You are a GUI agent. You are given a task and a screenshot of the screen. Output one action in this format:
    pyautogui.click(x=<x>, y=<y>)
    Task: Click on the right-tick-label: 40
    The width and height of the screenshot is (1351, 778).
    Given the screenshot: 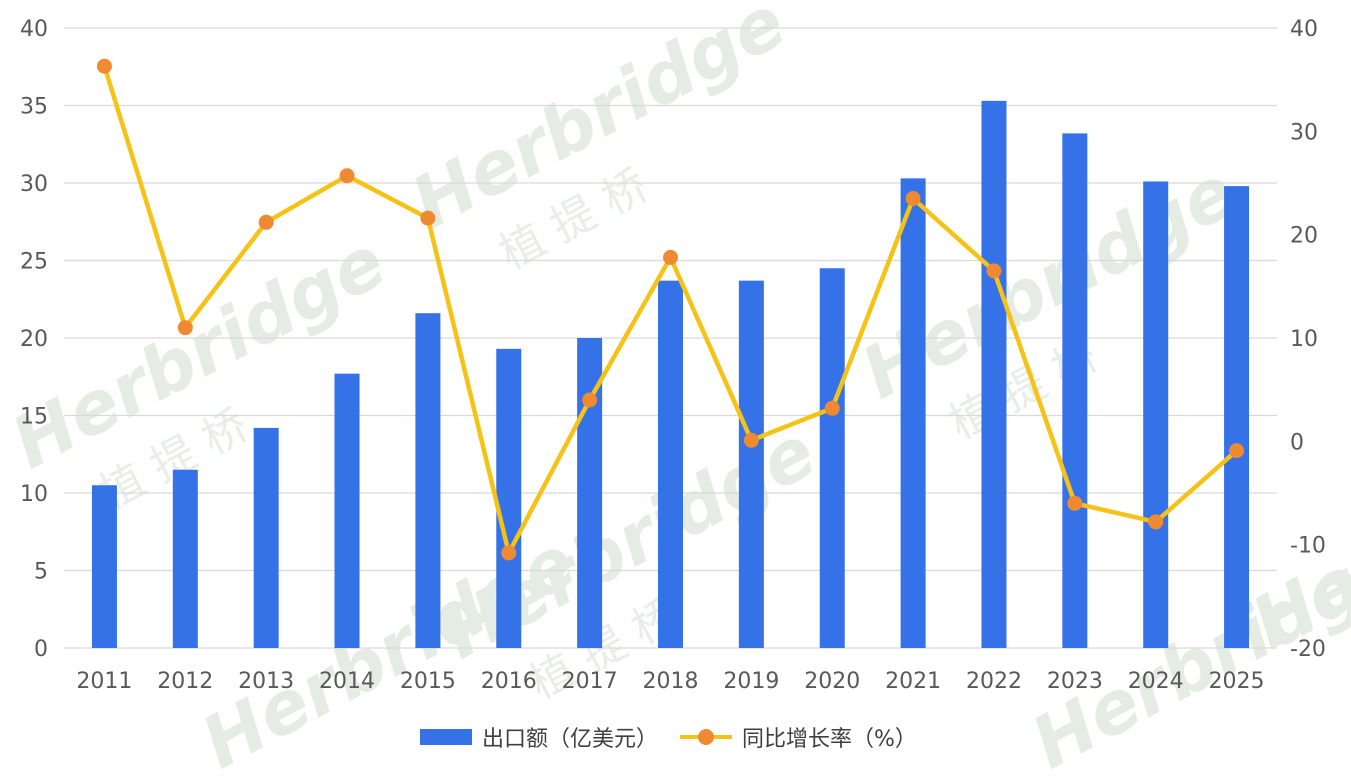 What is the action you would take?
    pyautogui.click(x=1304, y=29)
    